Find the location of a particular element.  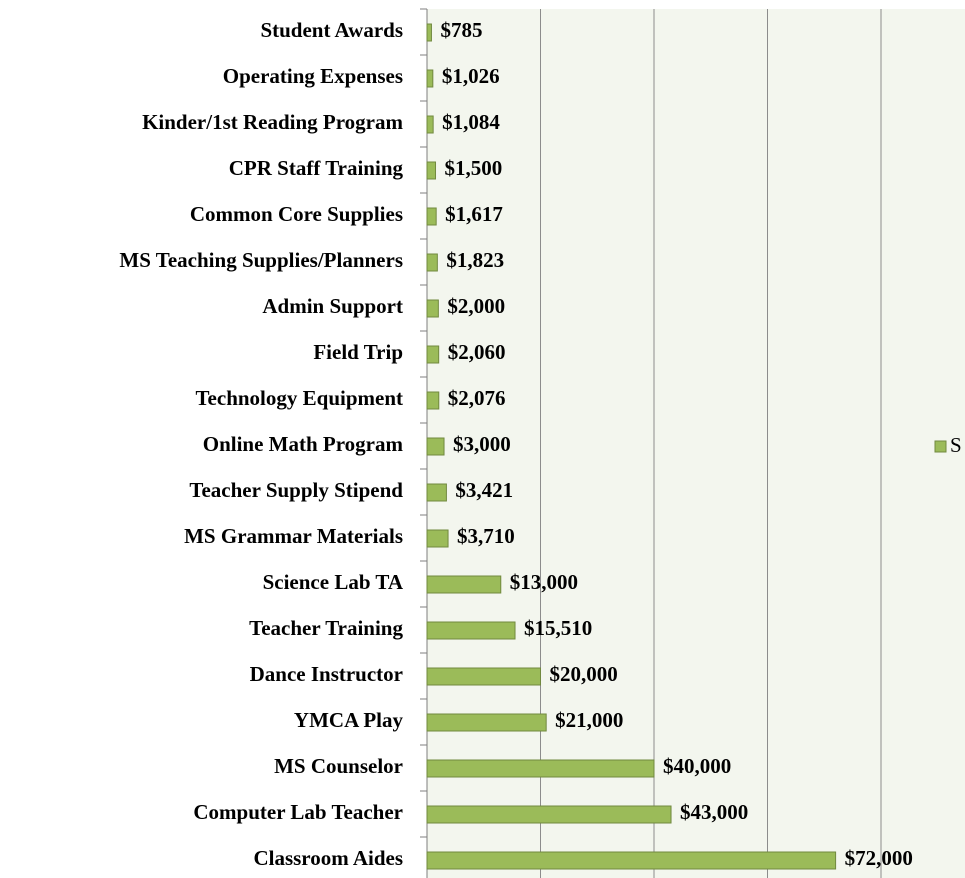

data-label: $3,710 is located at coordinates (486, 536).